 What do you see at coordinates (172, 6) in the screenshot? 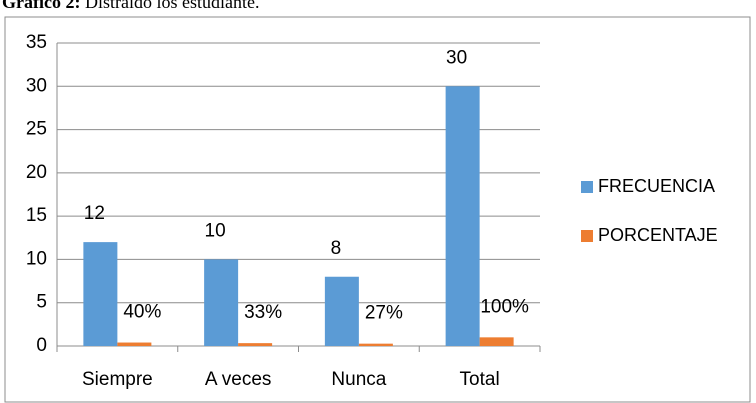
I see `title-text: Distraído los estudiante.` at bounding box center [172, 6].